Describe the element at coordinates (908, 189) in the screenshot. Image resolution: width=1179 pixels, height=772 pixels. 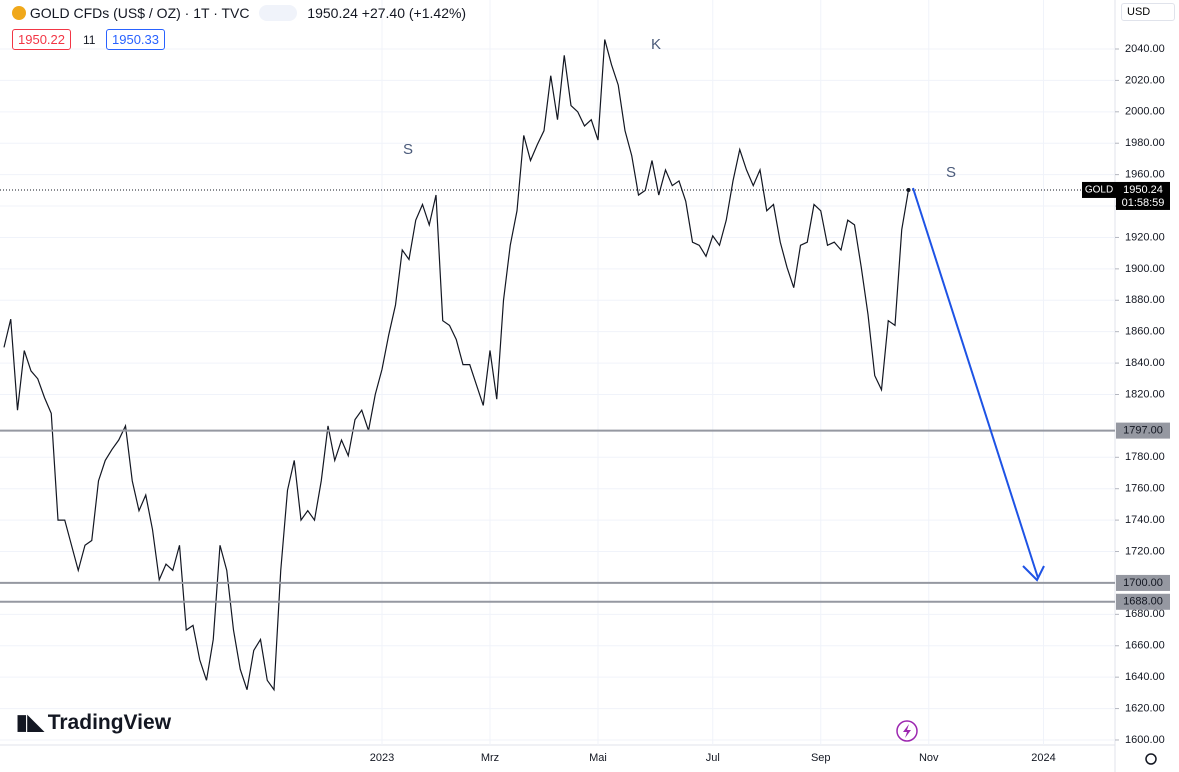
I see `last-point` at that location.